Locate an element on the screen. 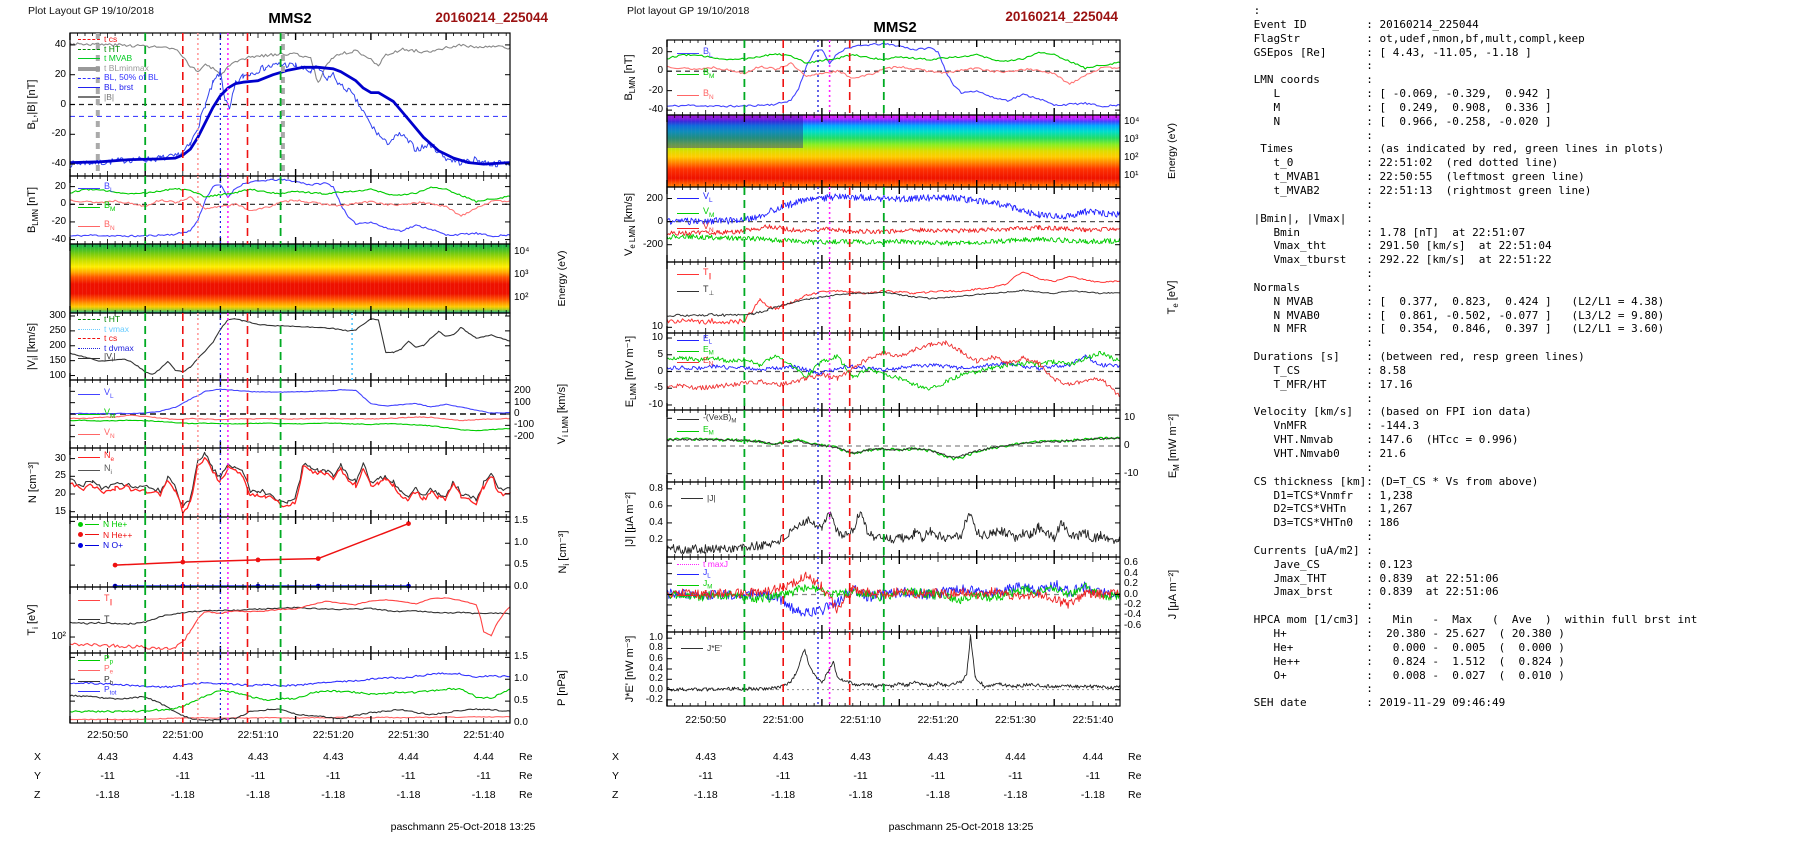 The height and width of the screenshot is (841, 1804). plot-vexb-em is located at coordinates (893, 446).